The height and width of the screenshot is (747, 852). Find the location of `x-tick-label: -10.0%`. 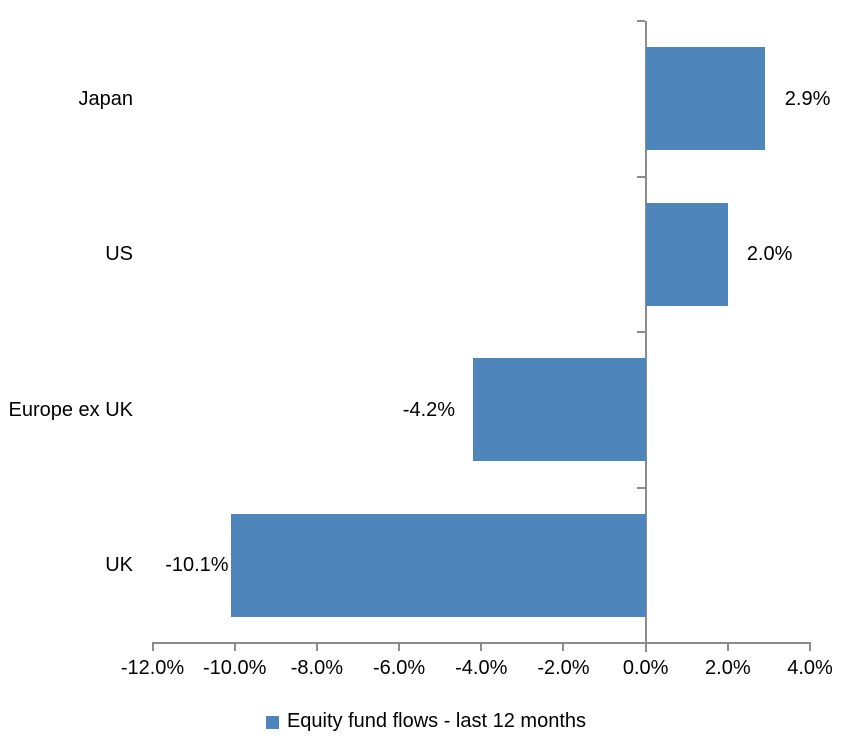

x-tick-label: -10.0% is located at coordinates (235, 668).